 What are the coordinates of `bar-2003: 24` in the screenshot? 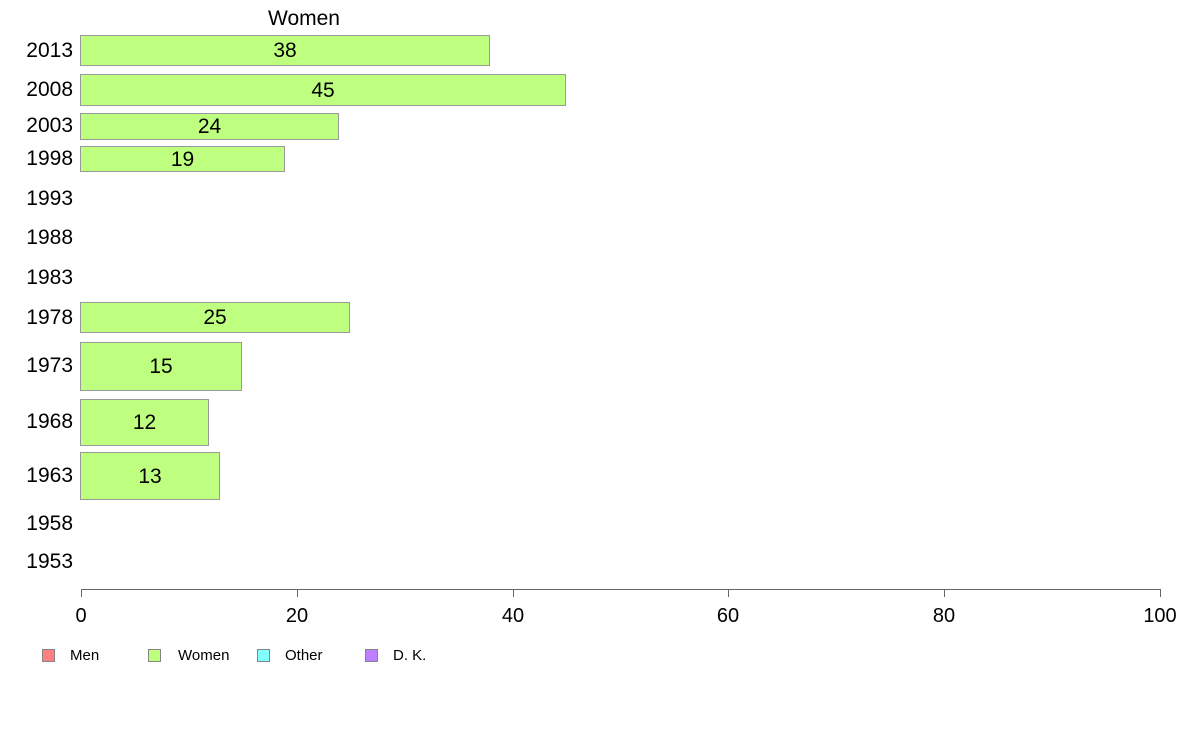 It's located at (209, 126).